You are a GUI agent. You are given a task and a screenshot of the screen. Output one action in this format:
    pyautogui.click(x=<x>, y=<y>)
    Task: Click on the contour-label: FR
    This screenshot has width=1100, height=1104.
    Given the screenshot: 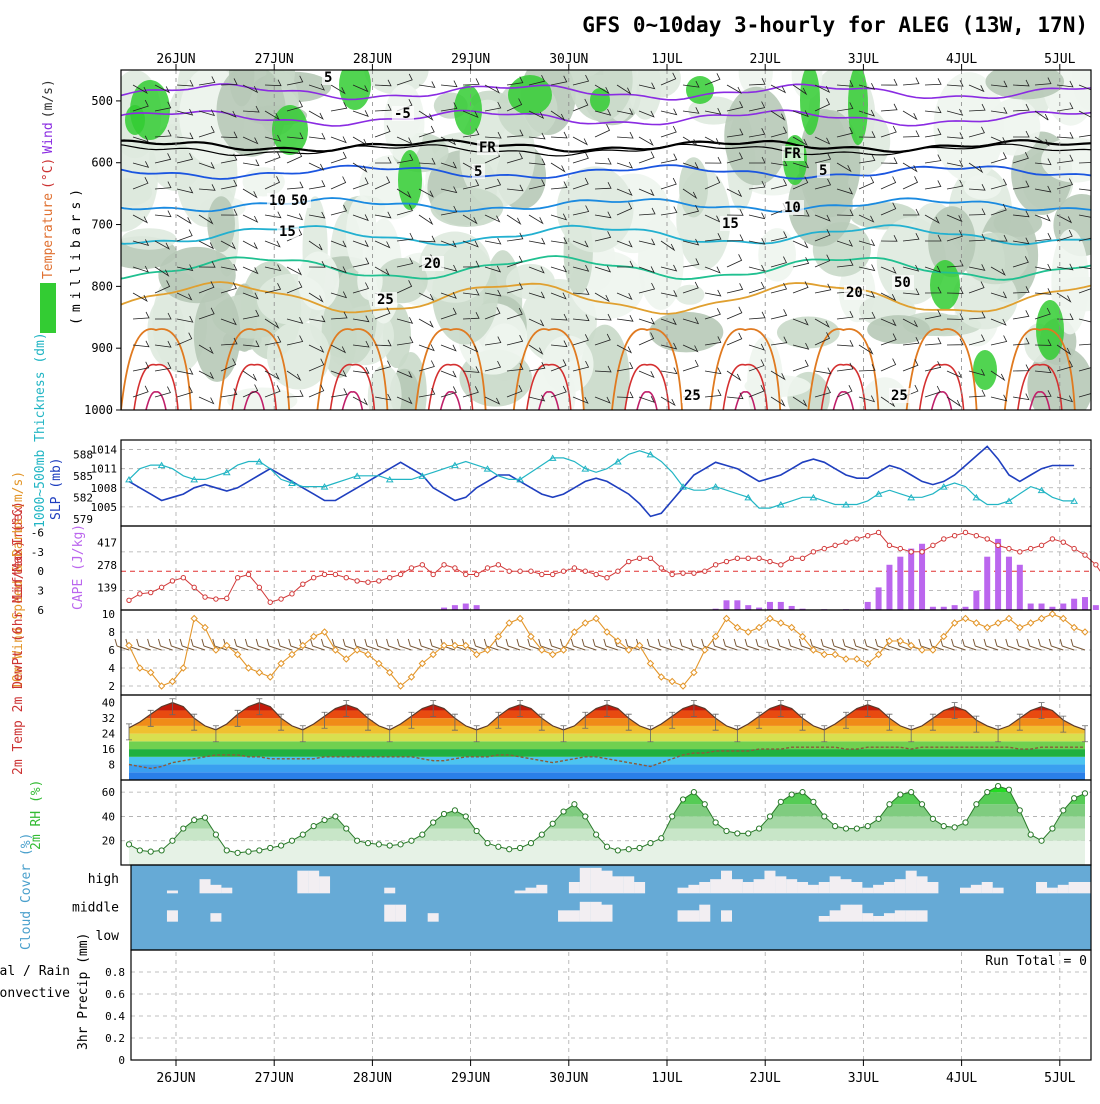 What is the action you would take?
    pyautogui.click(x=487, y=148)
    